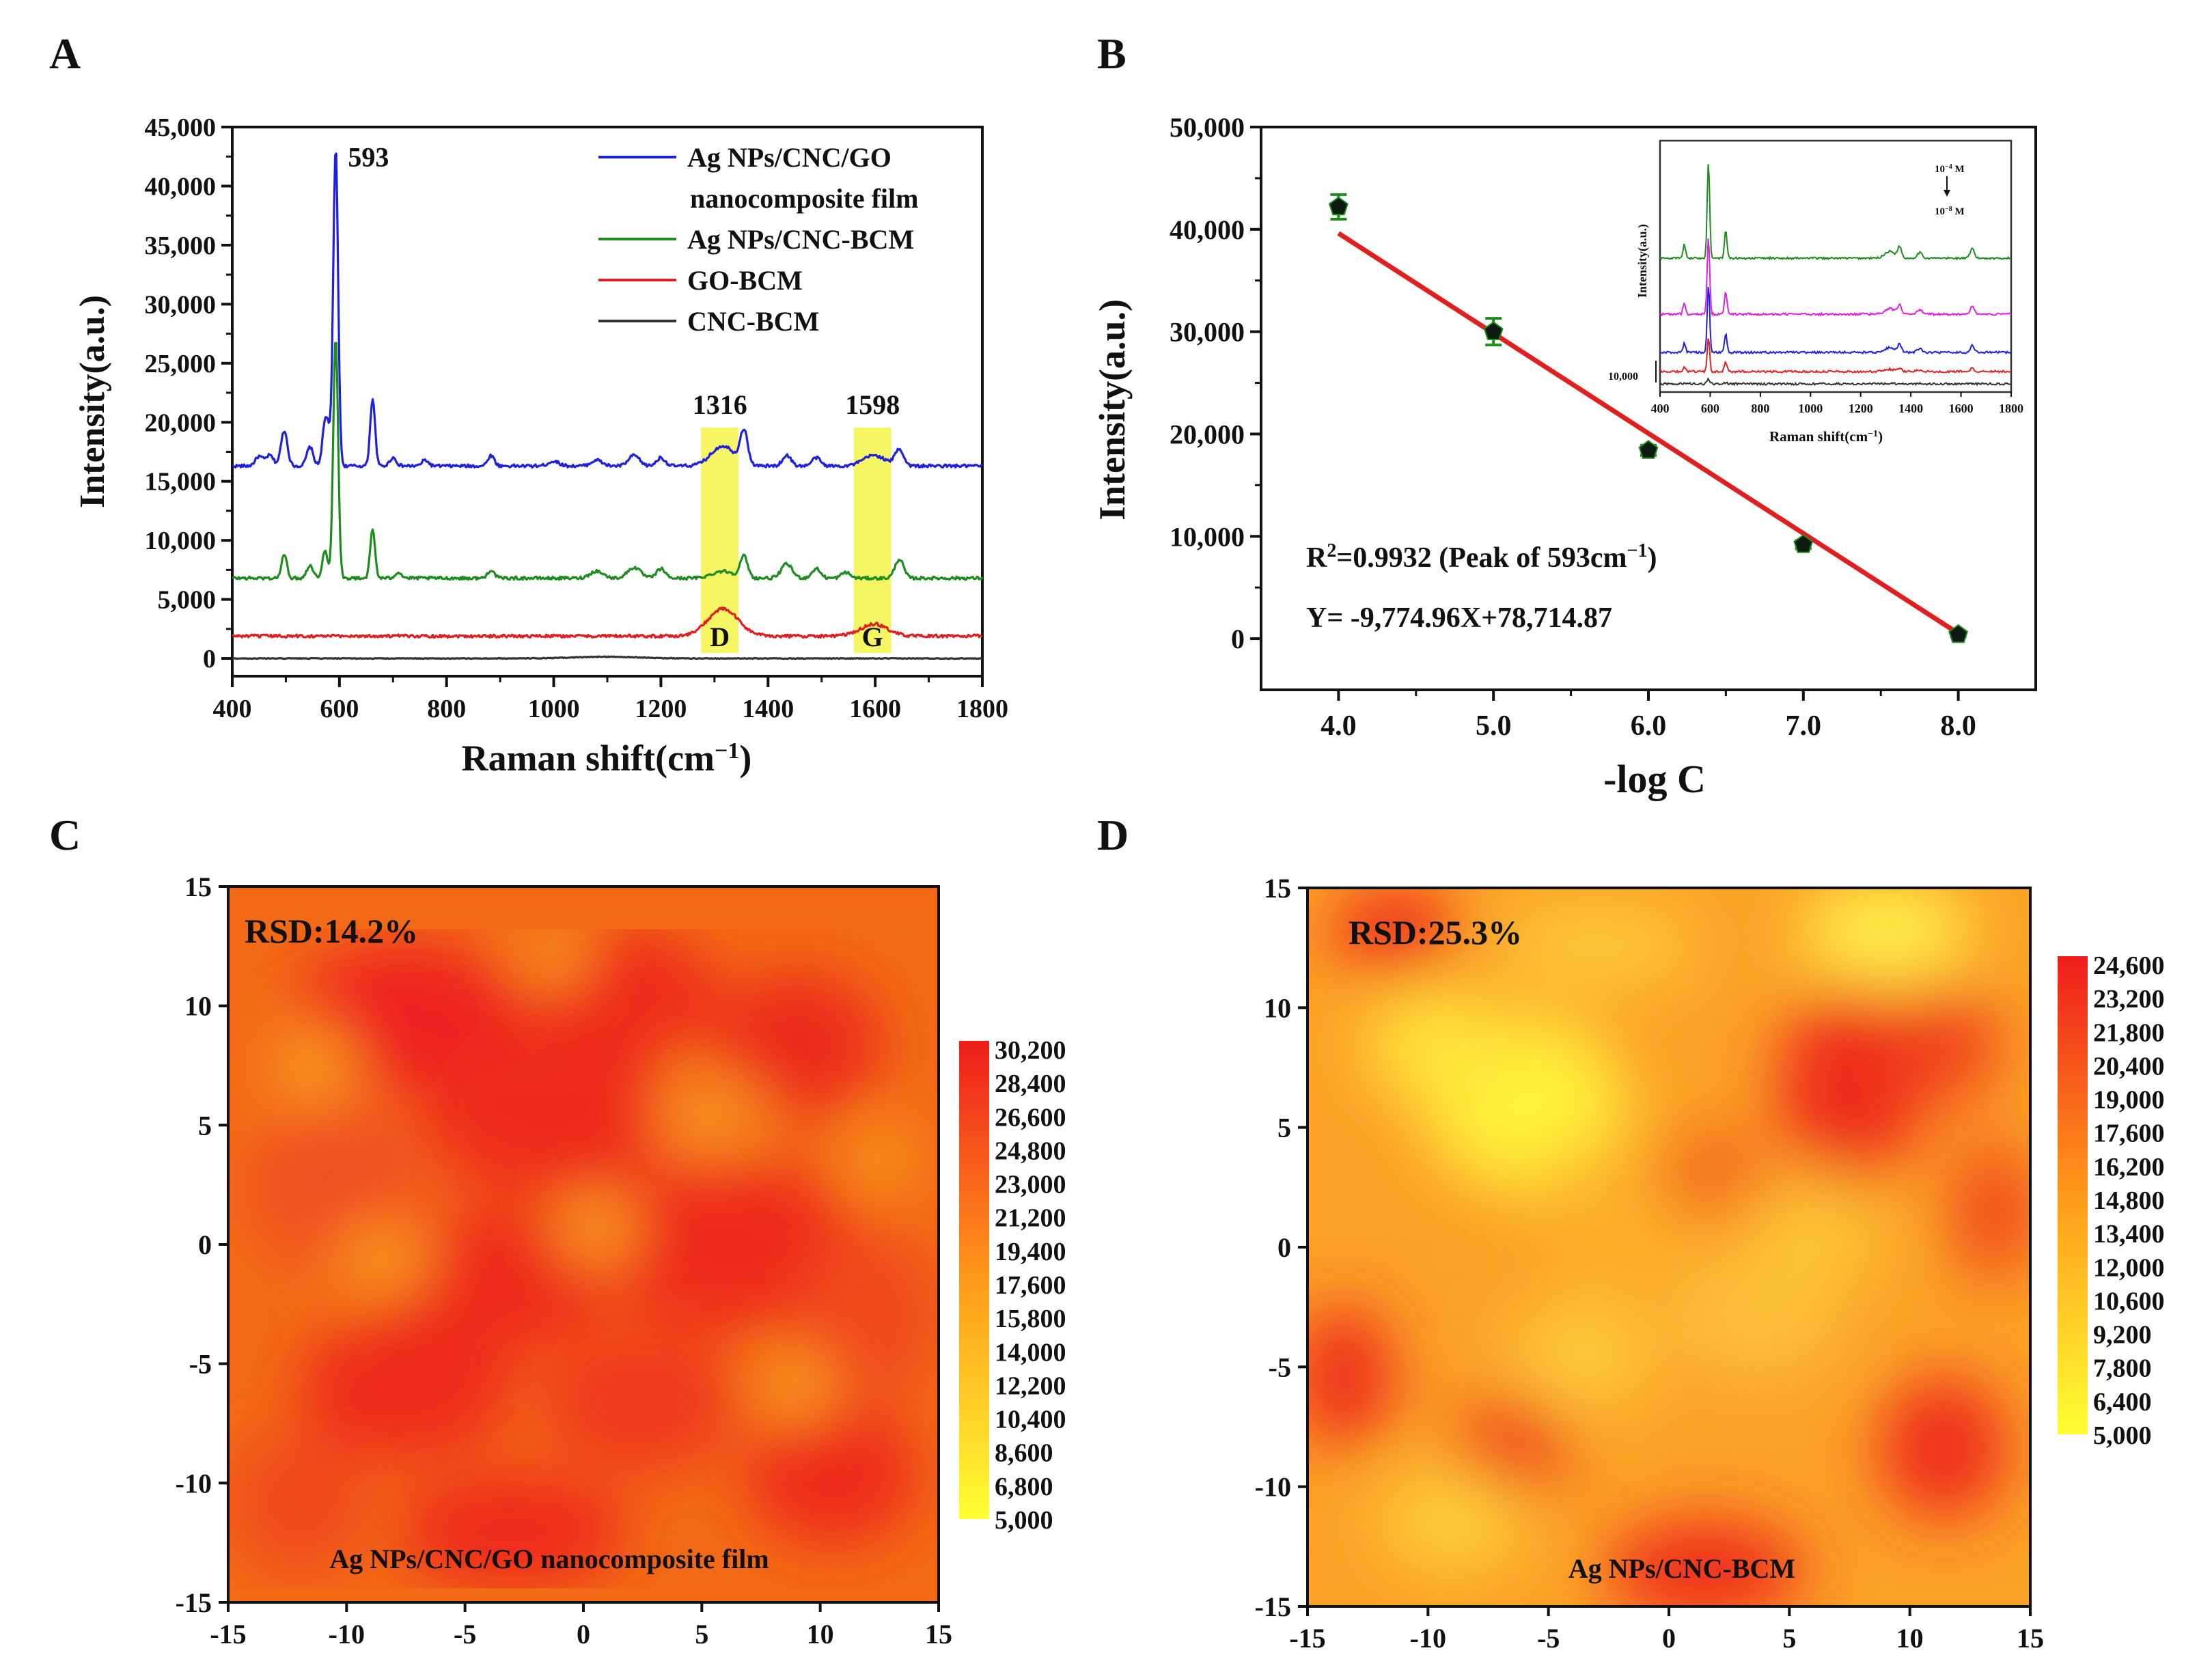 This screenshot has width=2212, height=1672. Describe the element at coordinates (65, 835) in the screenshot. I see `panel-letter-c: C` at that location.